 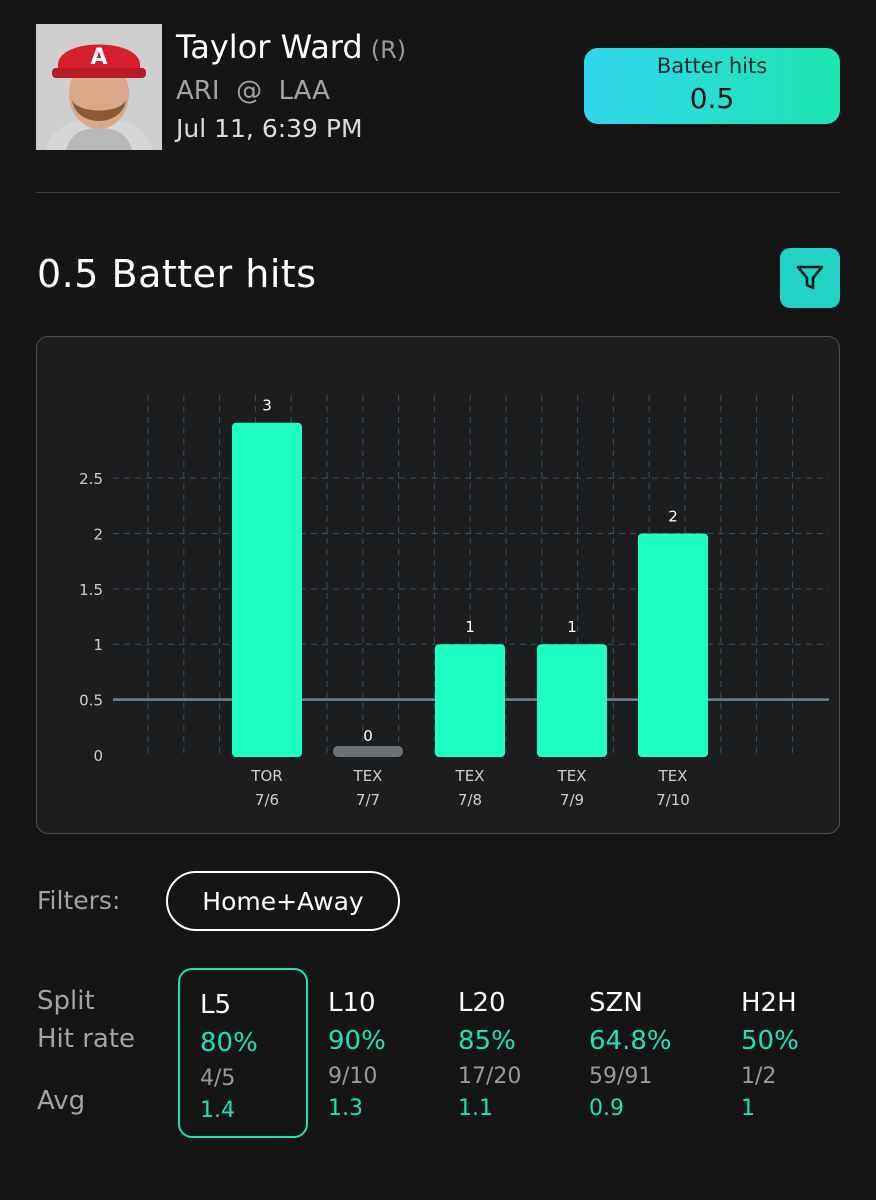 I want to click on filter-button, so click(x=810, y=278).